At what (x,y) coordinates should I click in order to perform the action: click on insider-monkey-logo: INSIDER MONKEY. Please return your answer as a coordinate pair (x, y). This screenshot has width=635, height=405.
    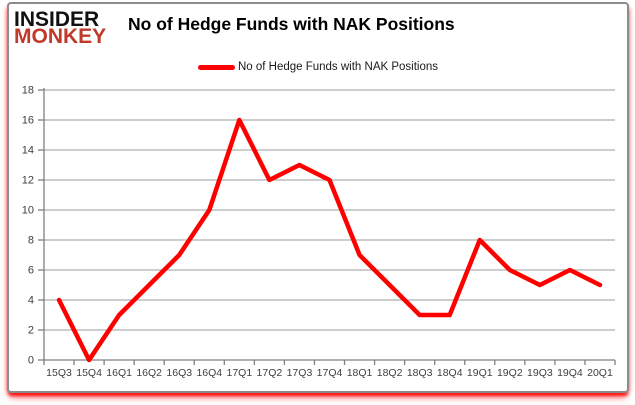
    Looking at the image, I should click on (60, 28).